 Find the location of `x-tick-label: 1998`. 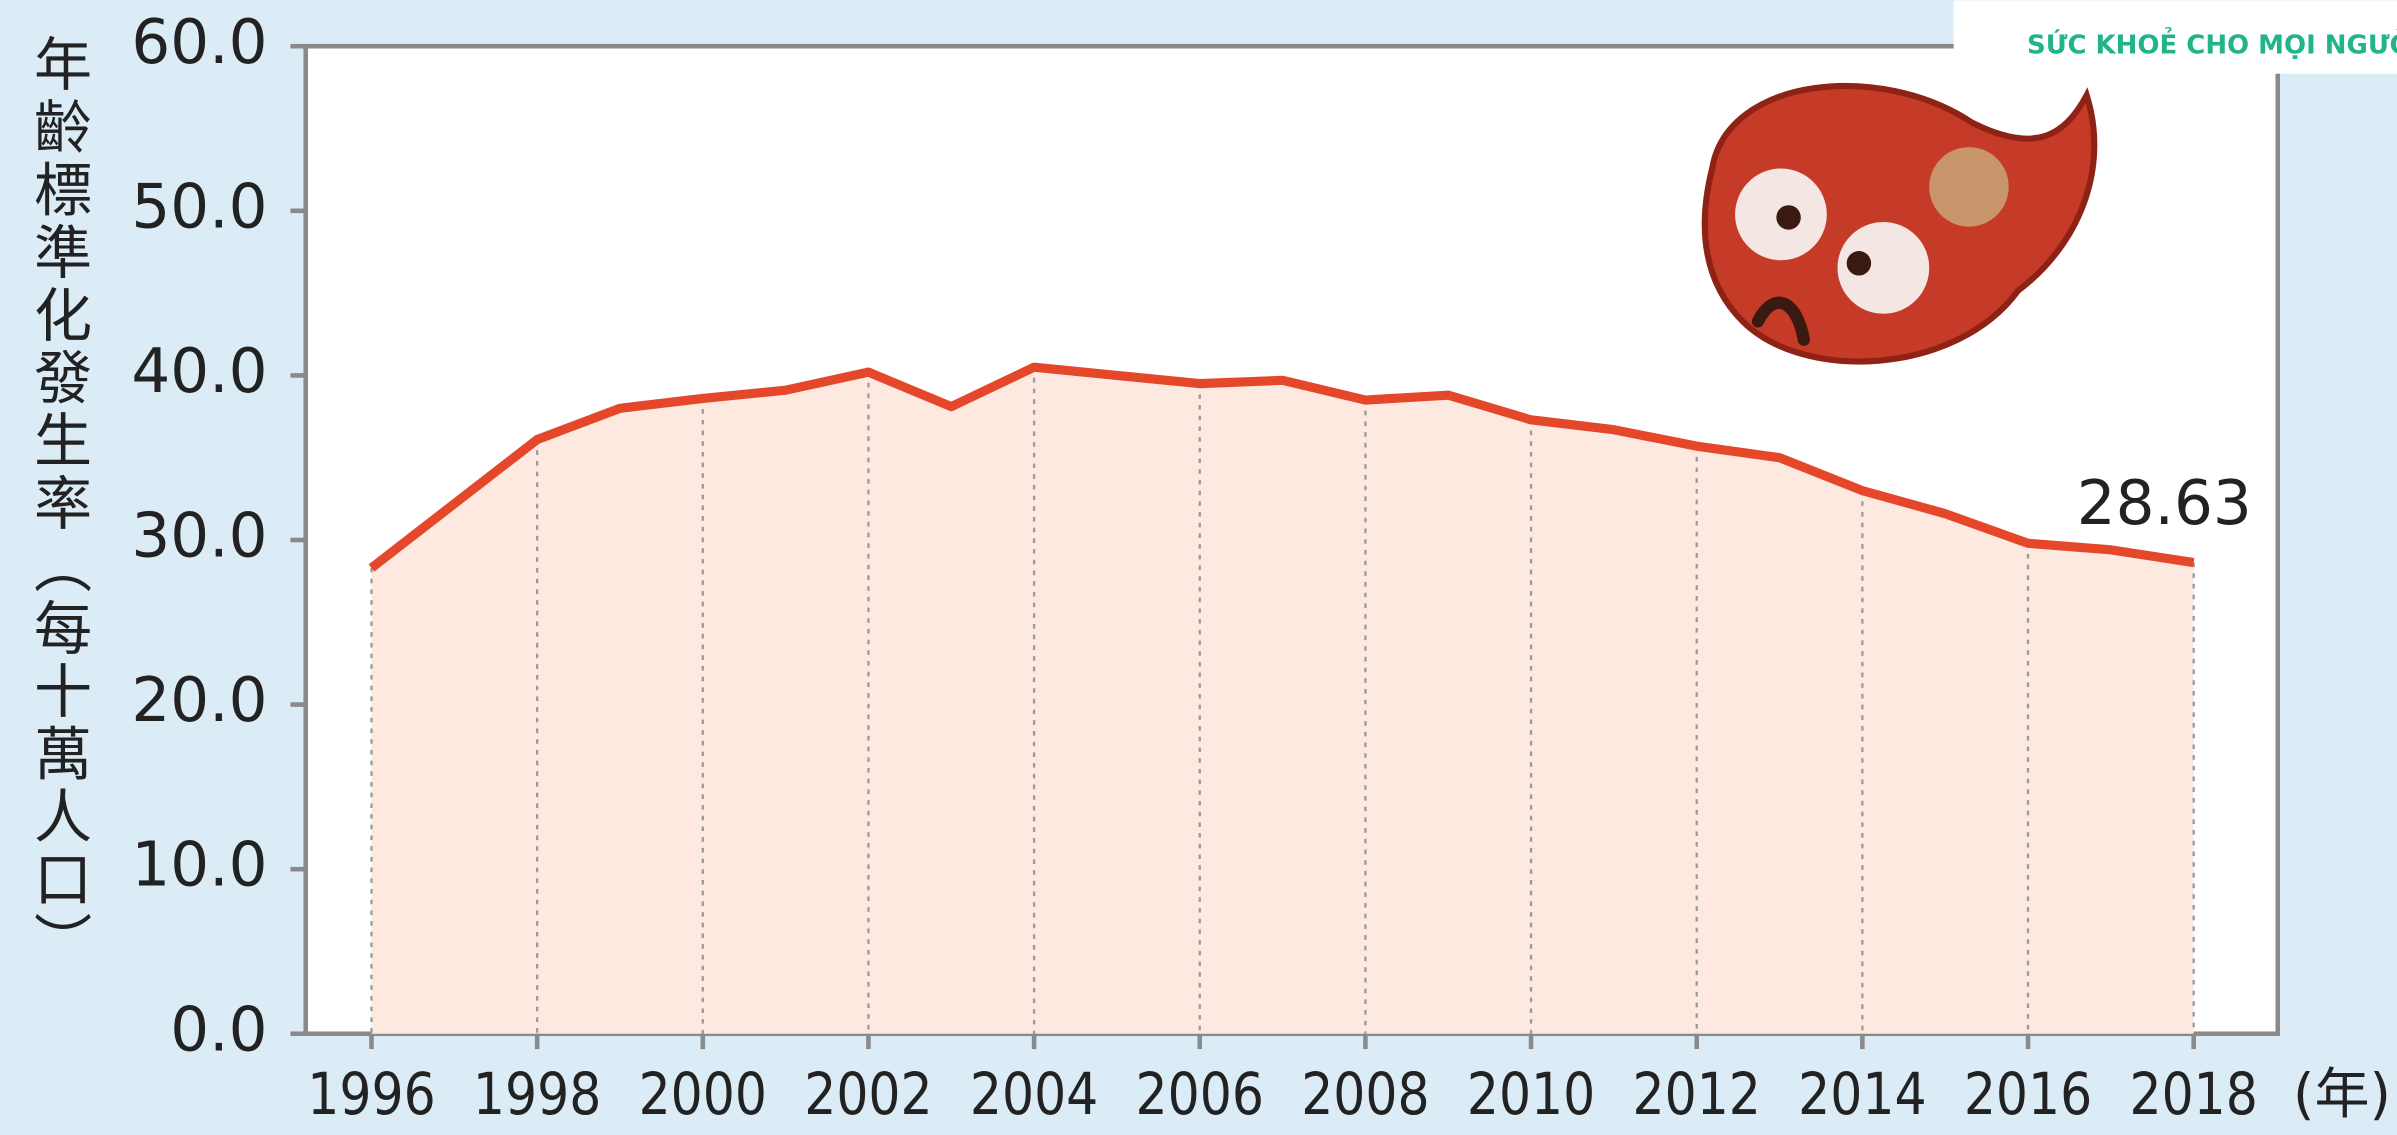

x-tick-label: 1998 is located at coordinates (537, 1094).